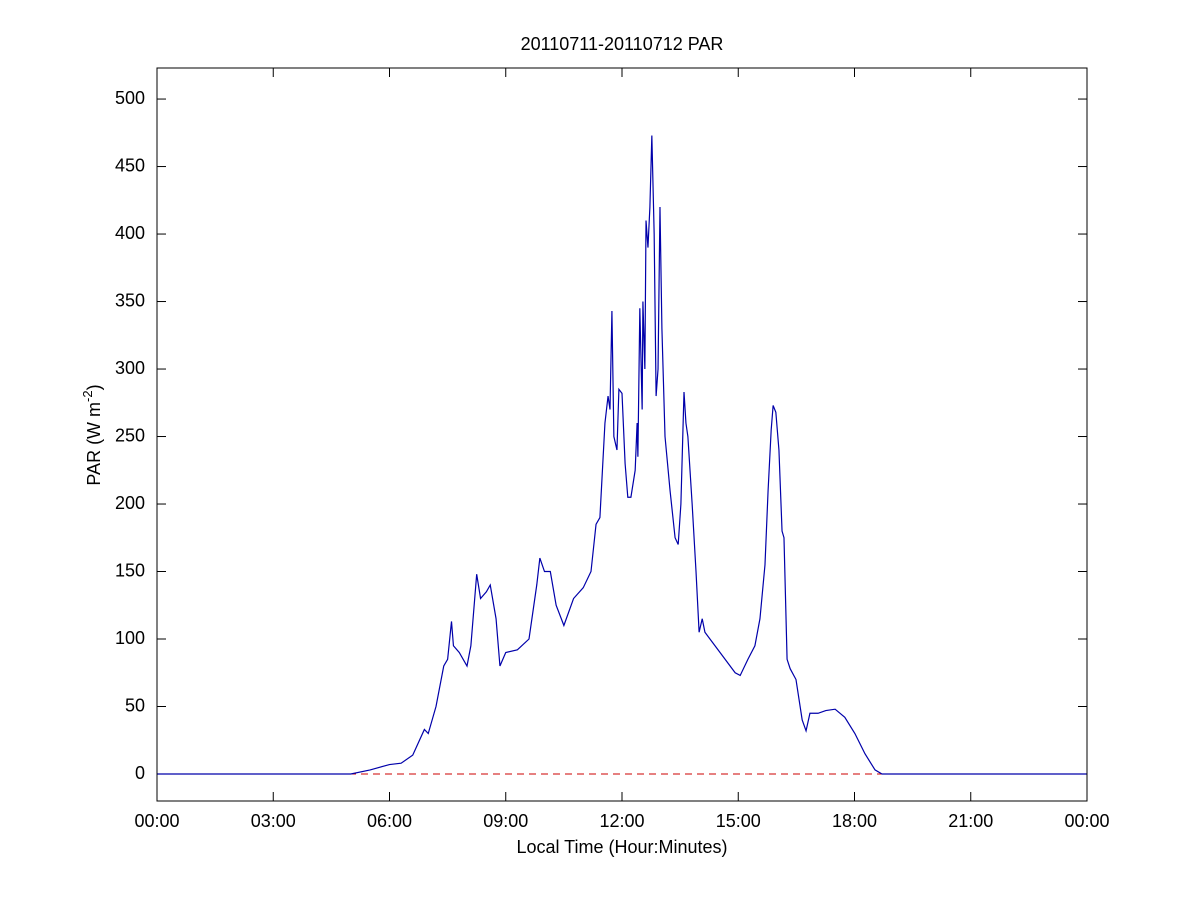 This screenshot has width=1201, height=901. Describe the element at coordinates (130, 300) in the screenshot. I see `y-tick-label: 350` at that location.